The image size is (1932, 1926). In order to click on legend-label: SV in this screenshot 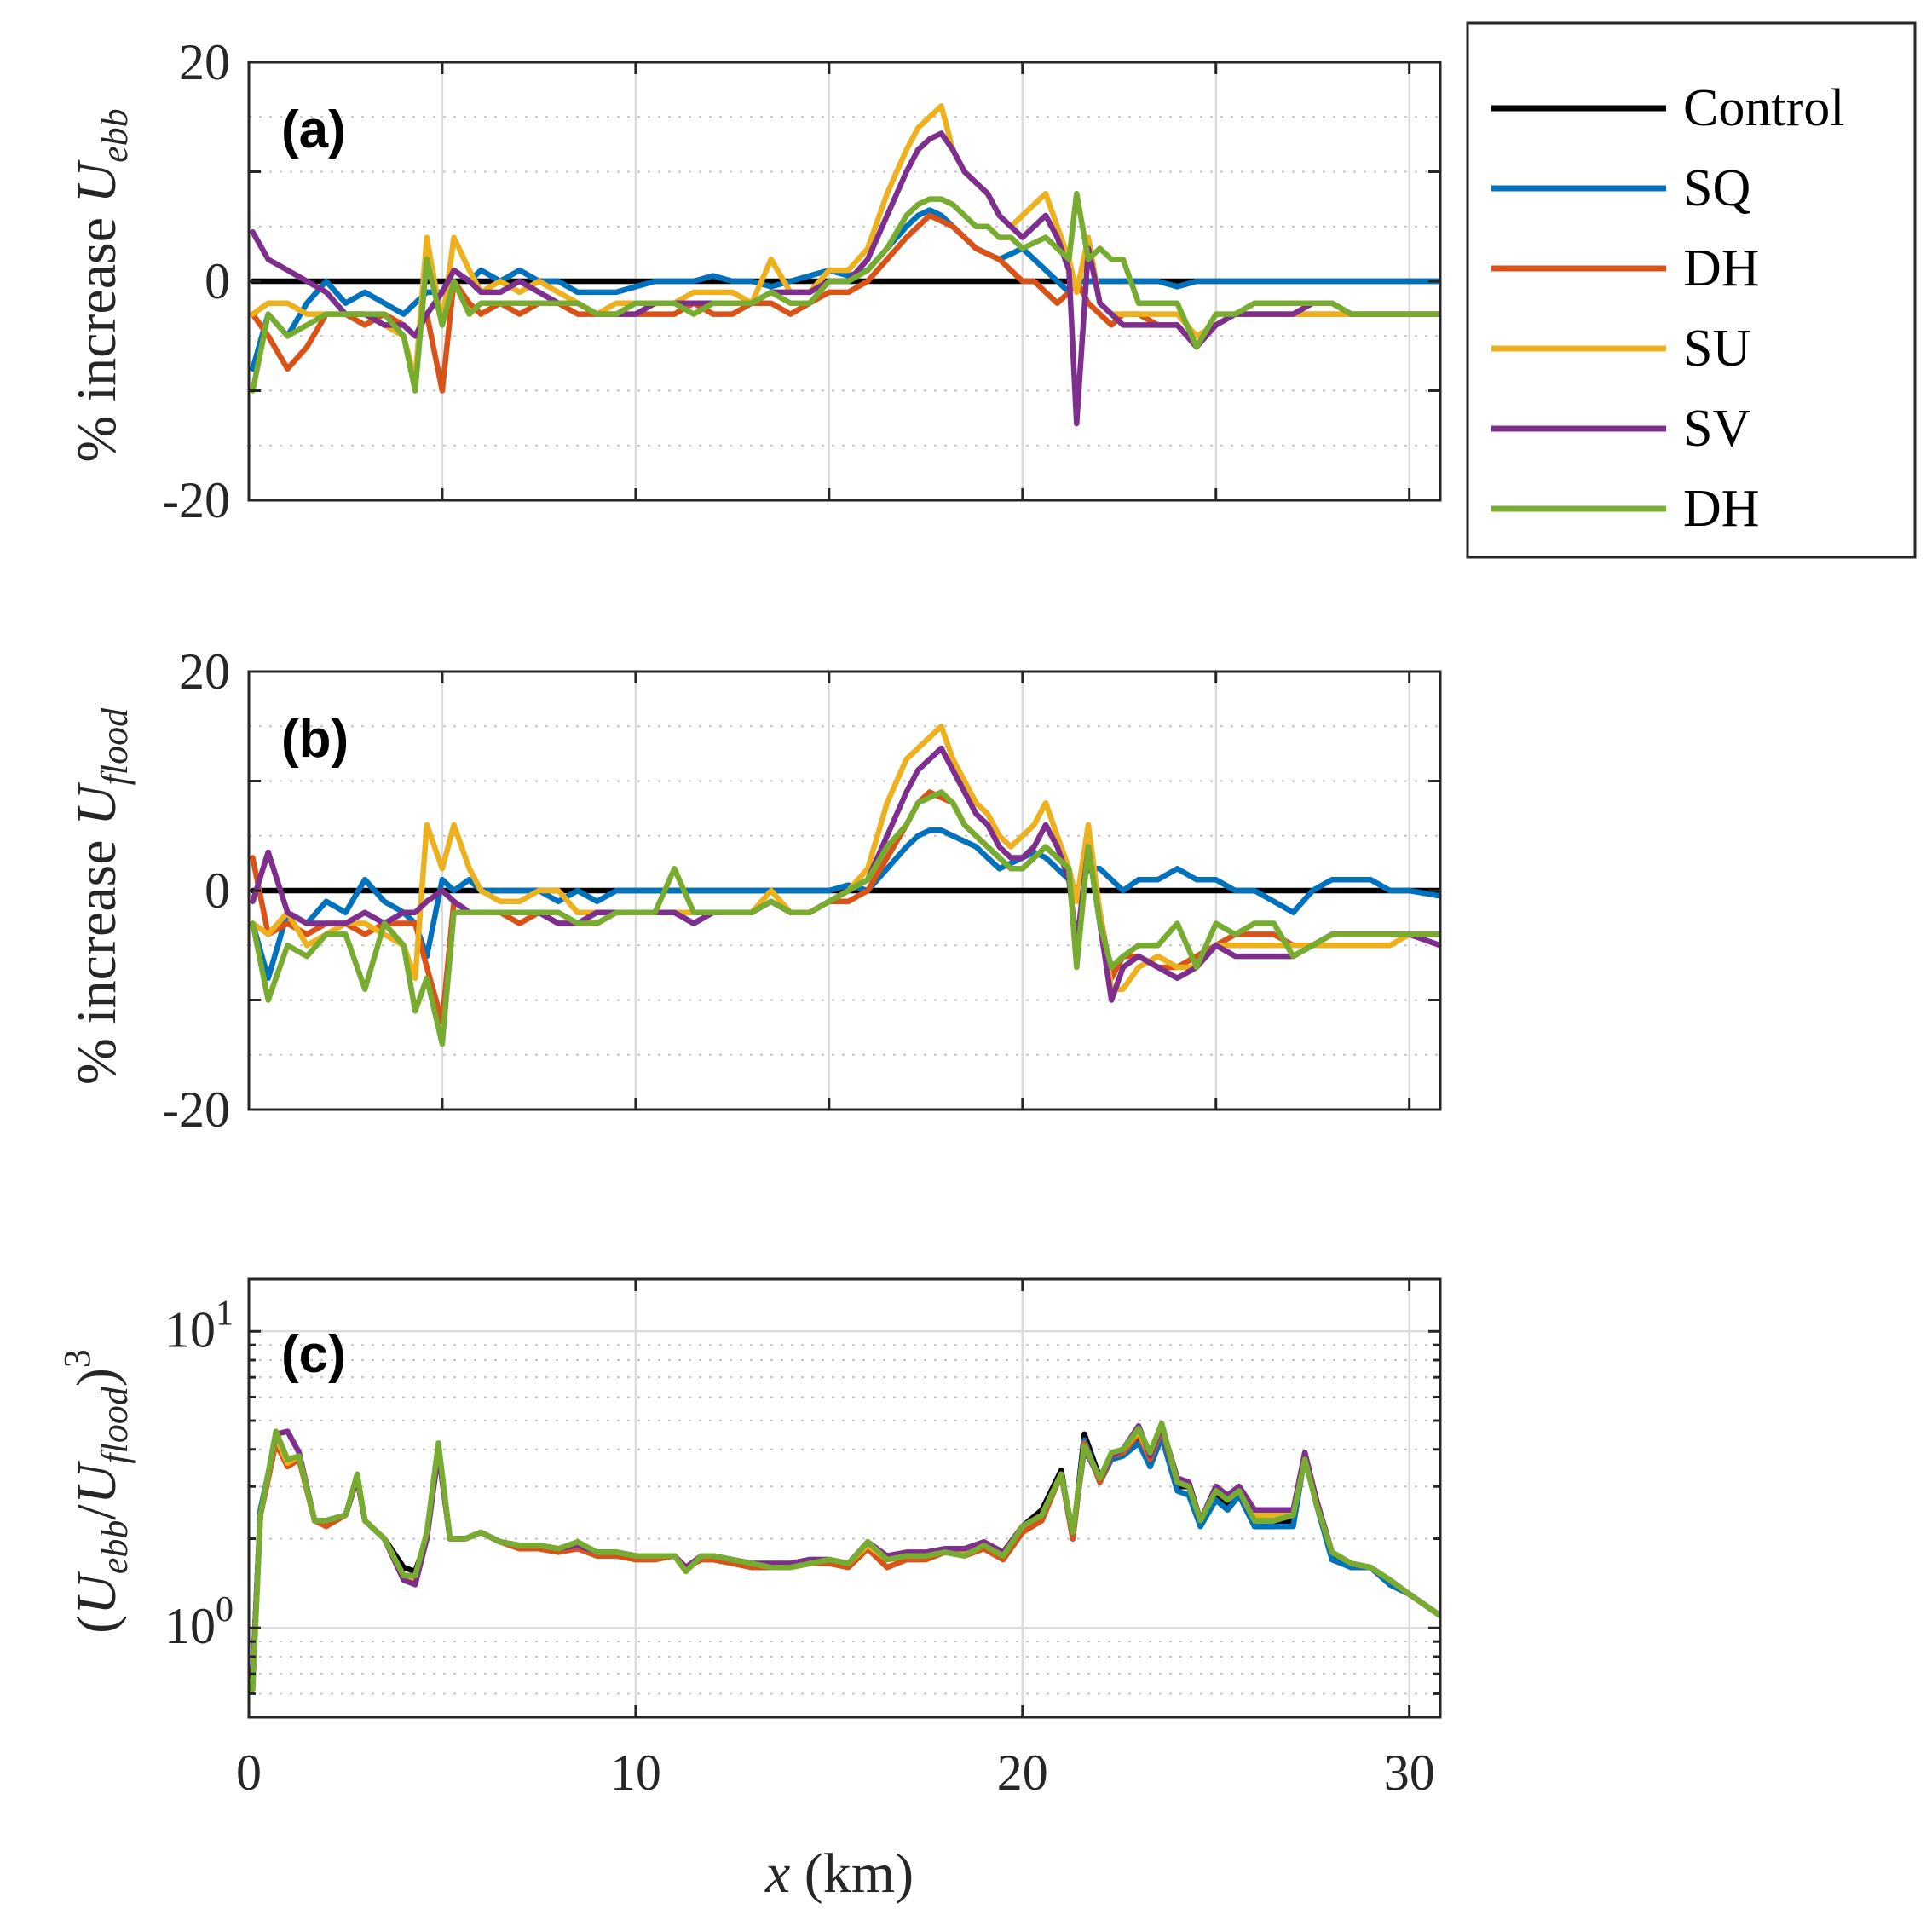, I will do `click(1716, 429)`.